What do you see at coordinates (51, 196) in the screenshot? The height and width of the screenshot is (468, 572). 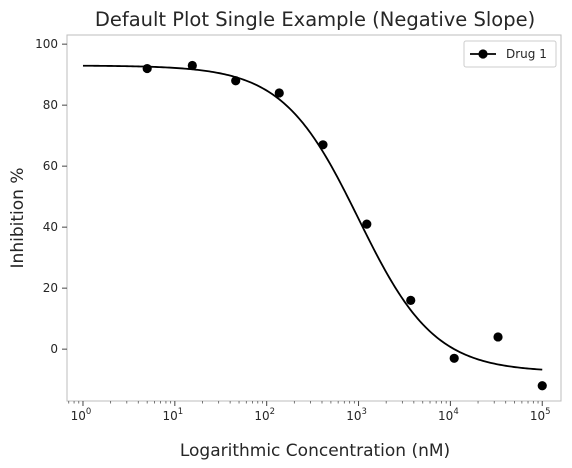 I see `y-axis: 0 20 40 60 80 100` at bounding box center [51, 196].